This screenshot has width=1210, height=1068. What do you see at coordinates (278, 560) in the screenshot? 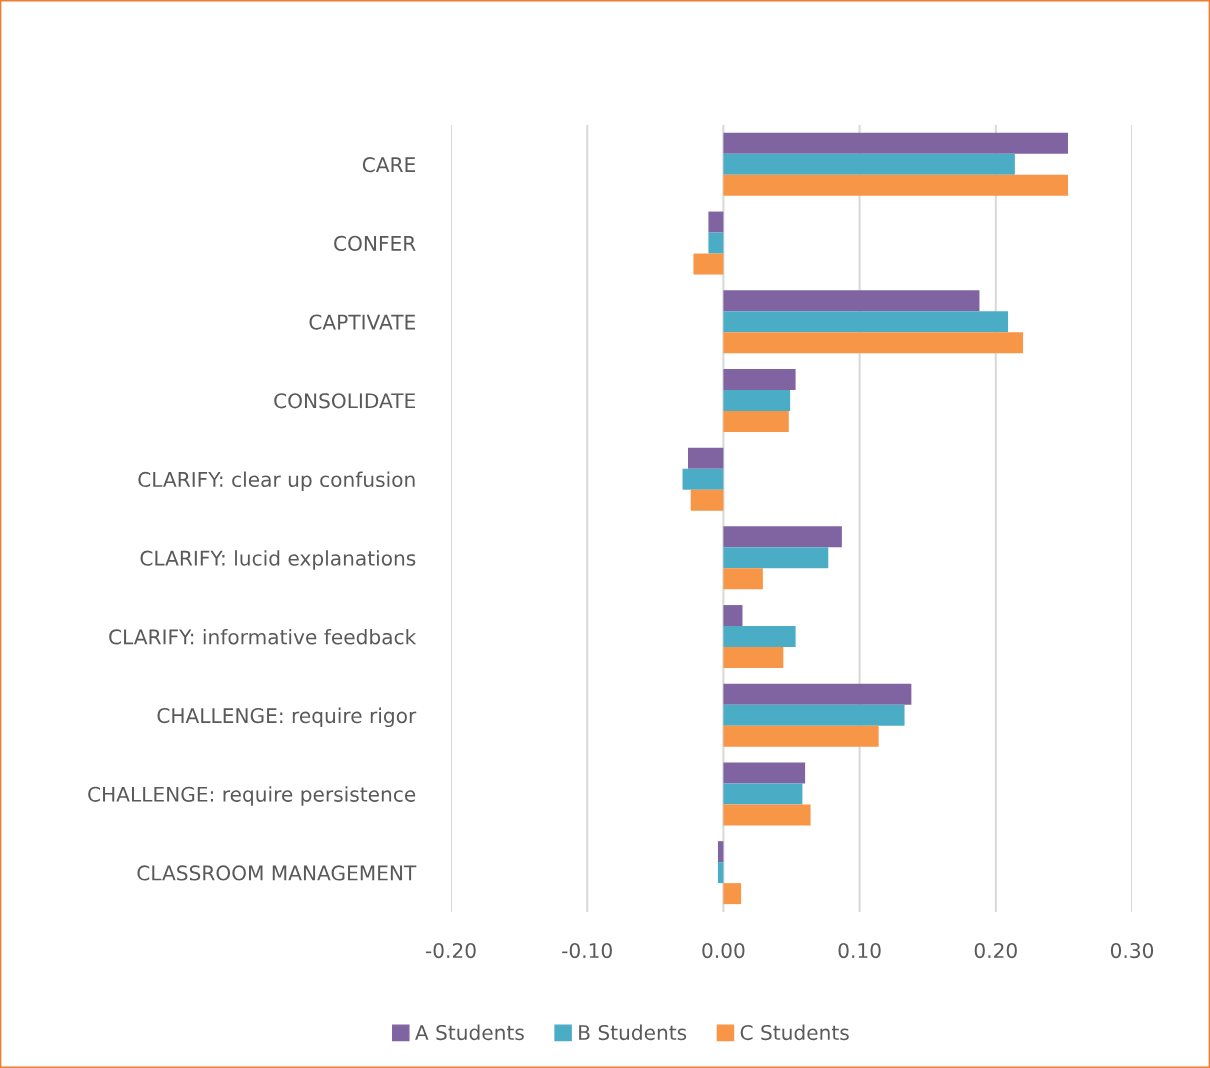
I see `y-tick-label: CLARIFY: lucid explanations` at bounding box center [278, 560].